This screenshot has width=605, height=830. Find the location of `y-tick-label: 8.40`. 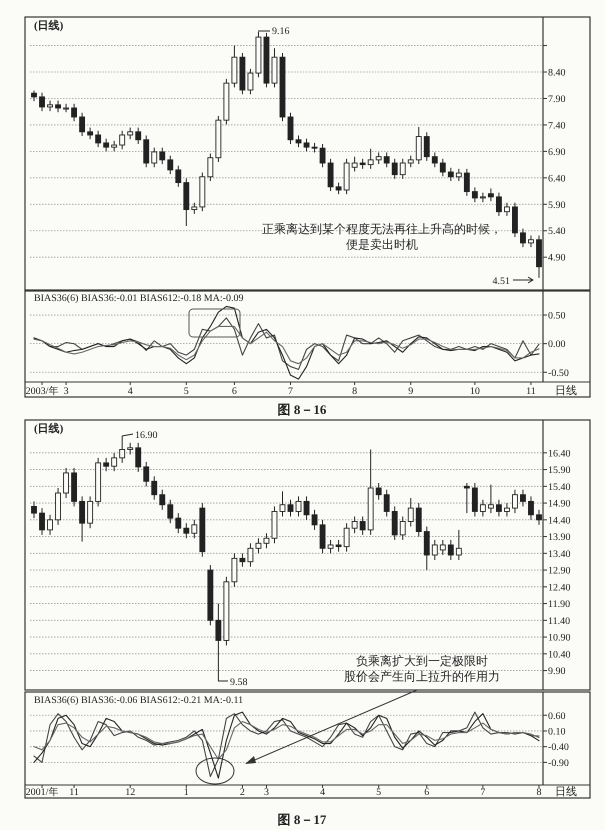

y-tick-label: 8.40 is located at coordinates (557, 73).